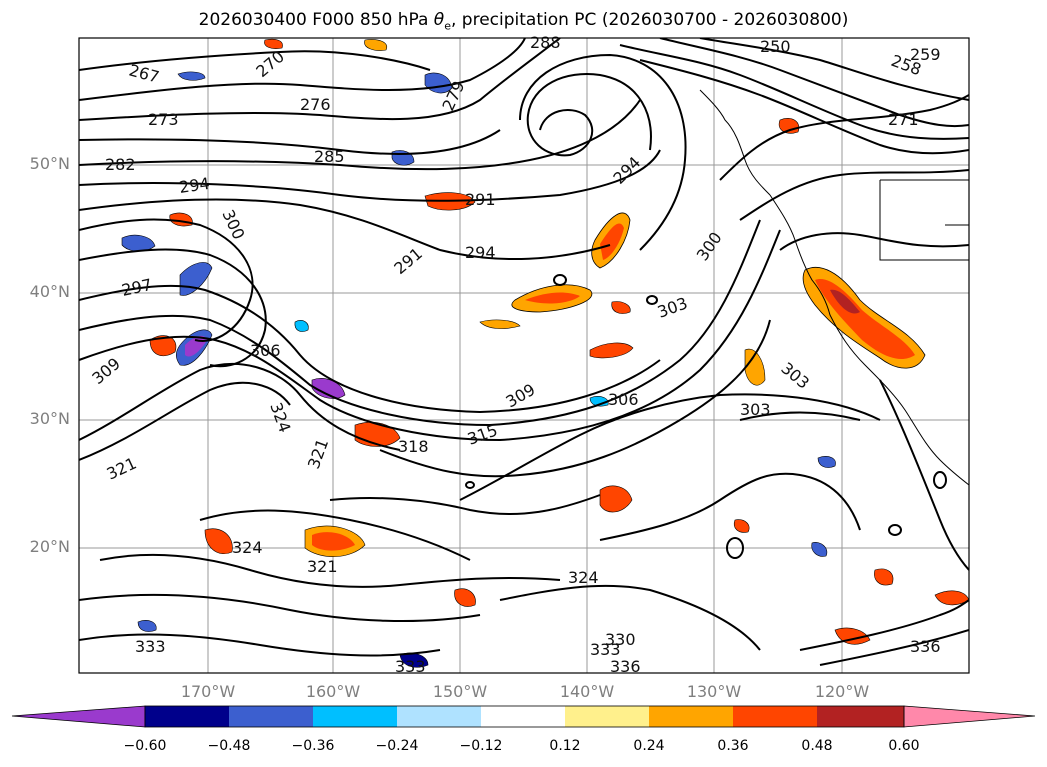  What do you see at coordinates (49, 291) in the screenshot?
I see `lat-label: 40°N` at bounding box center [49, 291].